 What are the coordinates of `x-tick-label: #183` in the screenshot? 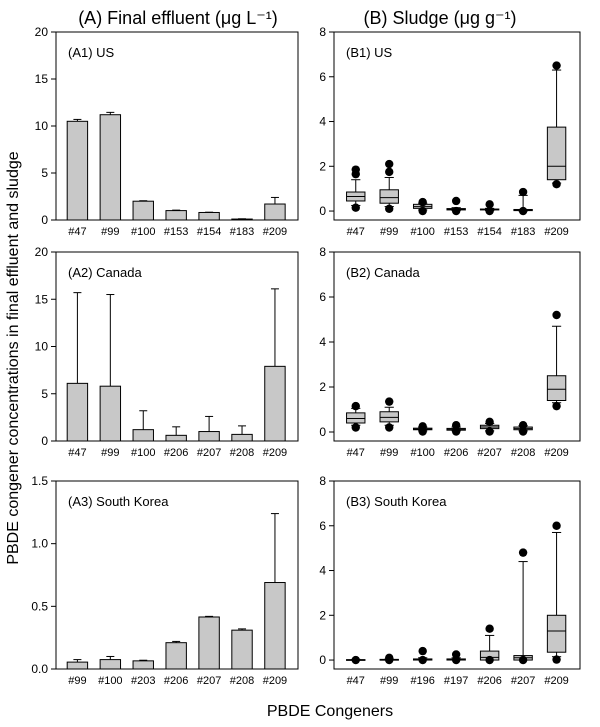 It's located at (242, 232).